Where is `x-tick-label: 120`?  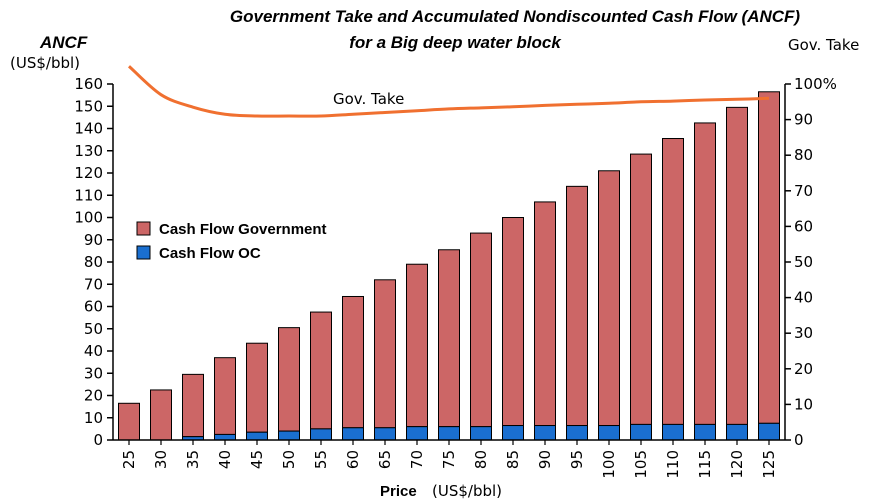
x-tick-label: 120 is located at coordinates (737, 464).